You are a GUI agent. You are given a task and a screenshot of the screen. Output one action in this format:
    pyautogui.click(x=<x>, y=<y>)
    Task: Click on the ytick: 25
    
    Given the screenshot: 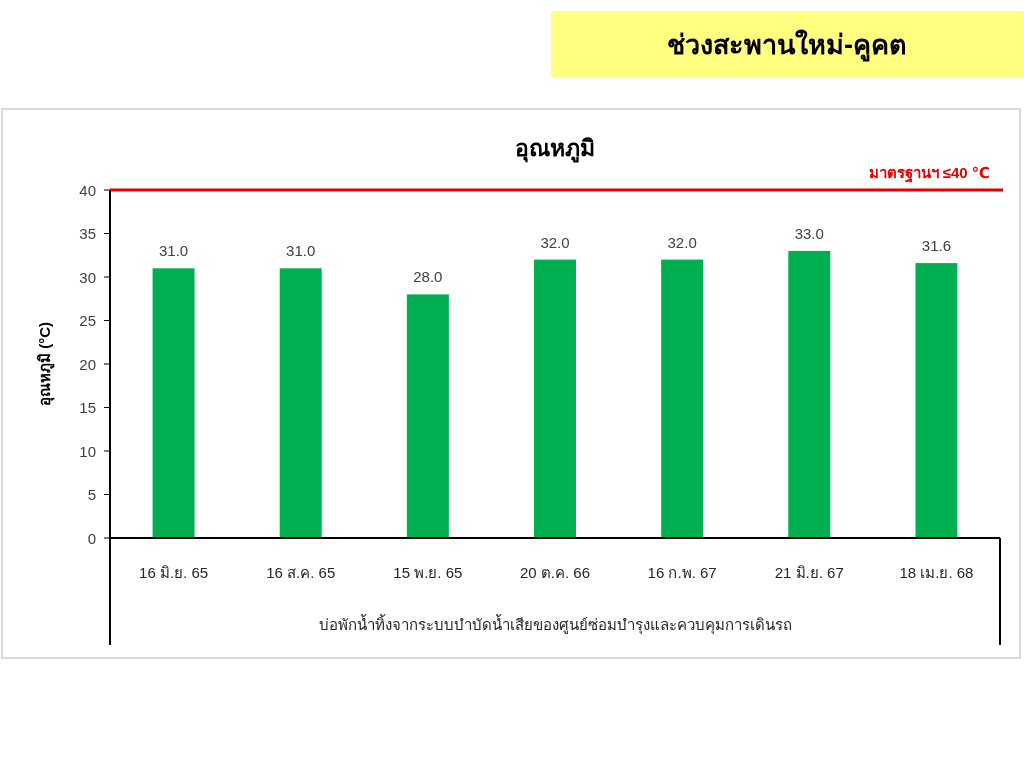 What is the action you would take?
    pyautogui.click(x=87, y=320)
    